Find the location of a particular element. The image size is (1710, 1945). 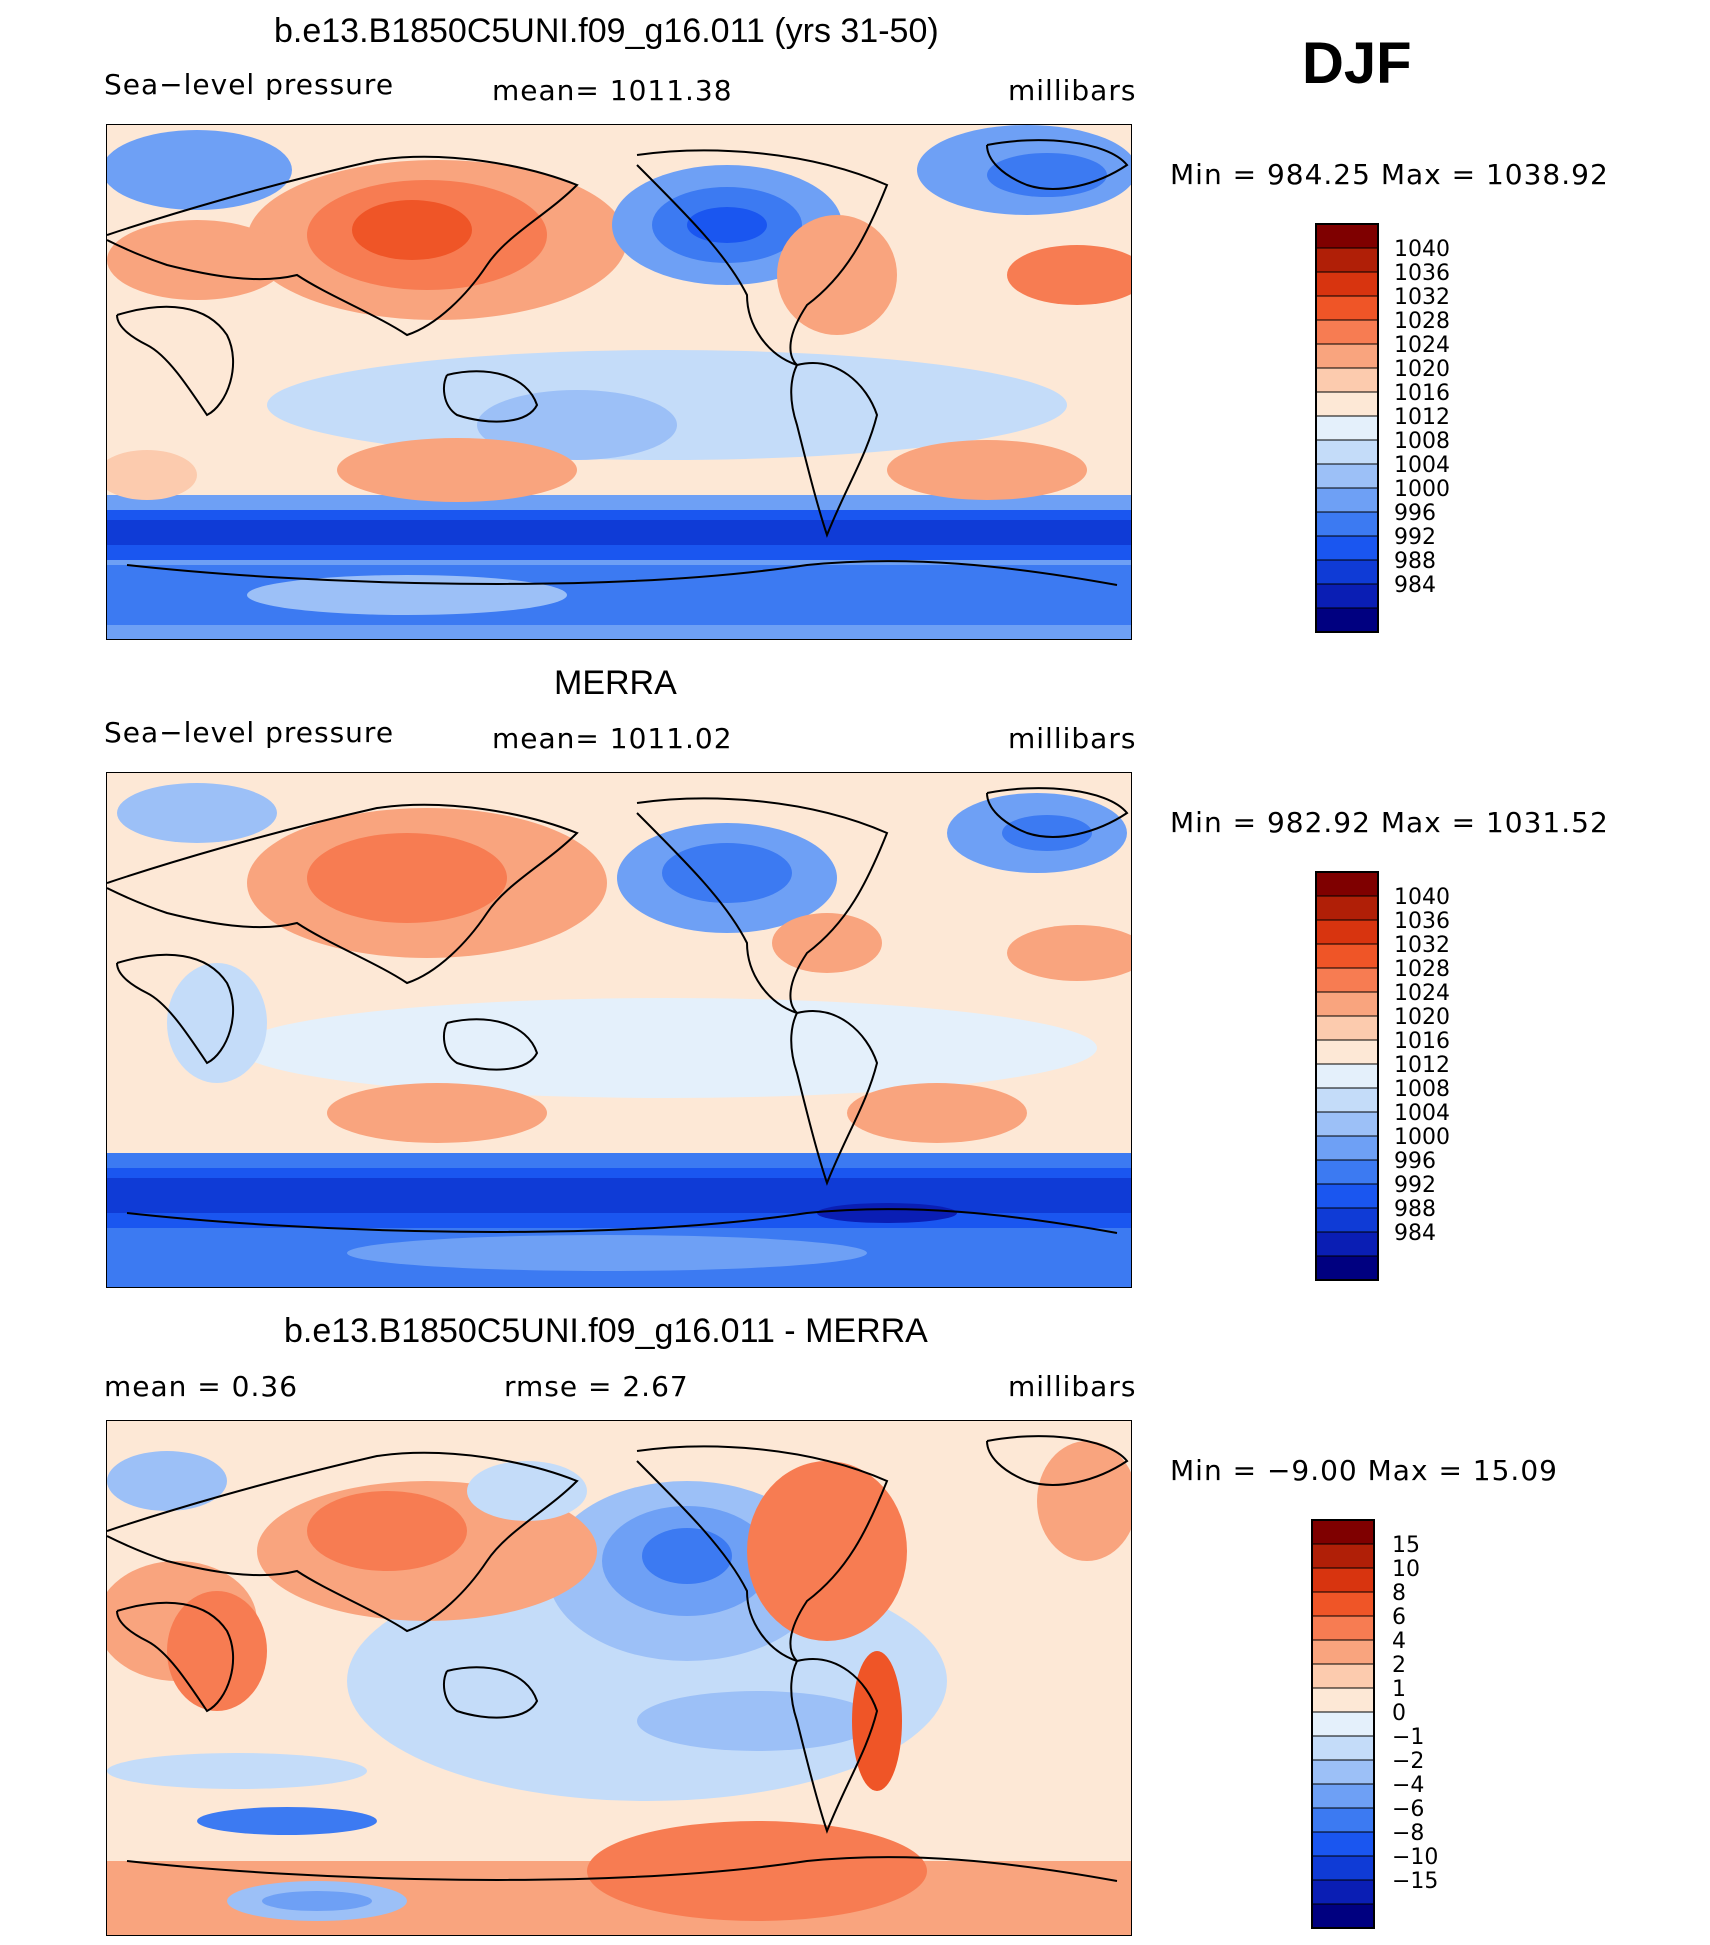

panel3-units: millibars is located at coordinates (1072, 1386).